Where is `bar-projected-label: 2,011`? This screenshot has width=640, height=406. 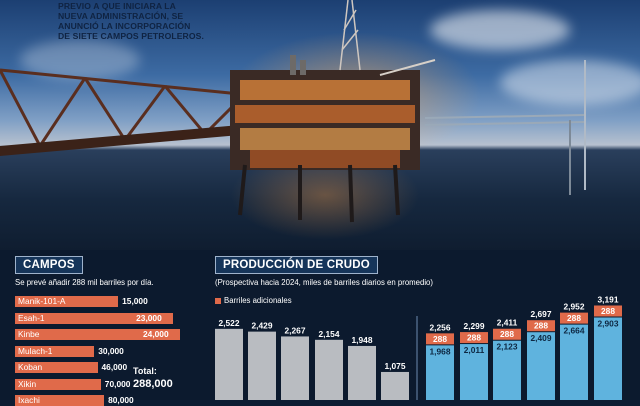
bar-projected-label: 2,011 is located at coordinates (474, 350).